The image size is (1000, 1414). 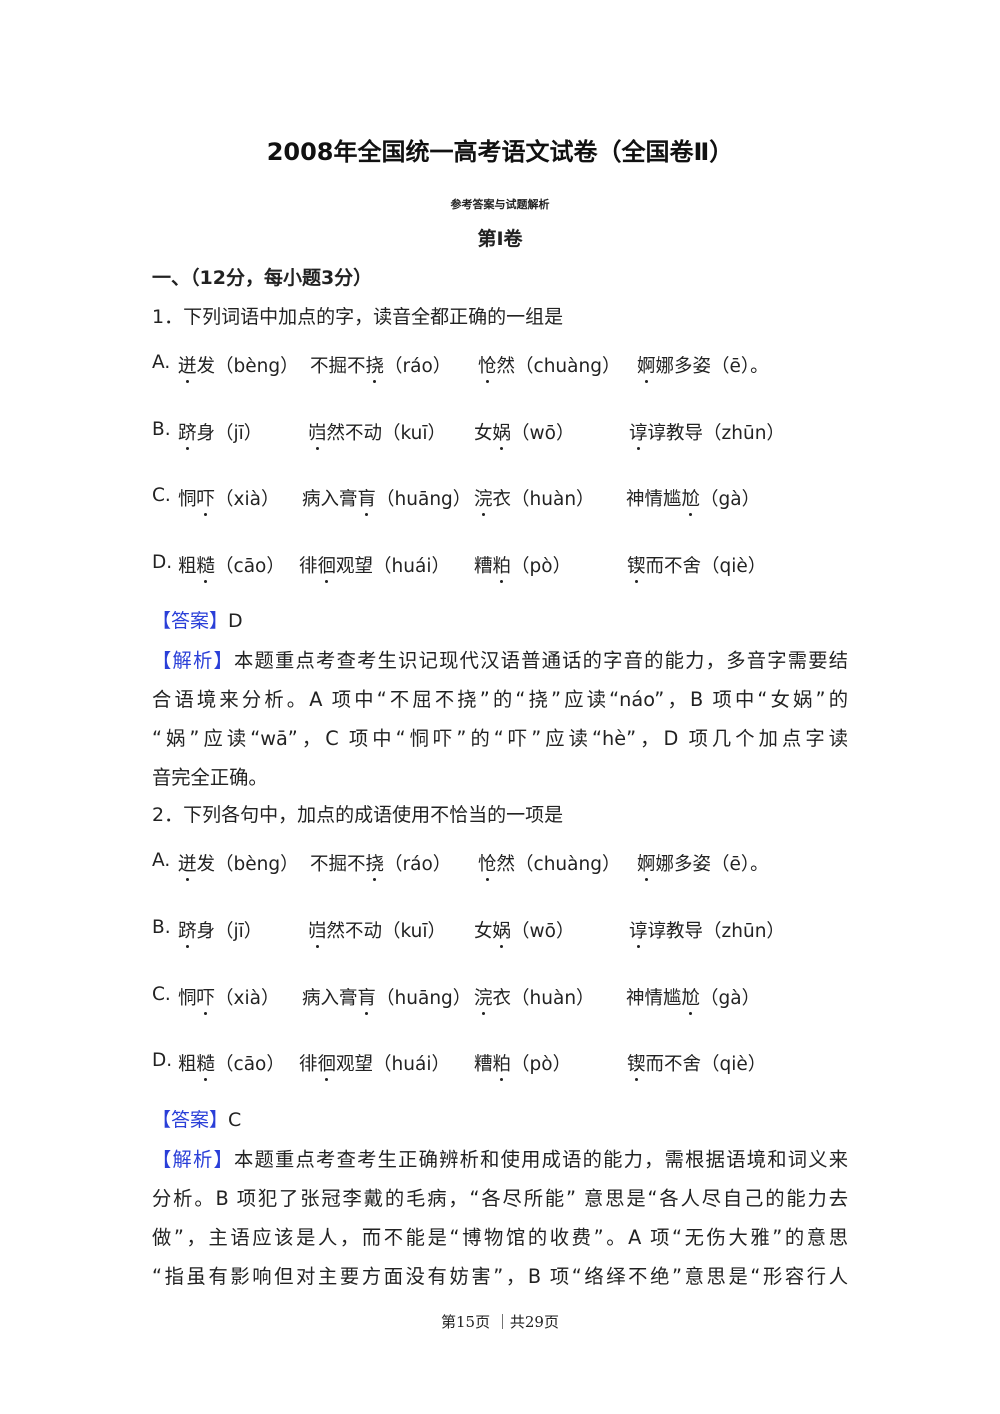 What do you see at coordinates (707, 930) in the screenshot?
I see `option-word: 谆谆教导（zhūn）` at bounding box center [707, 930].